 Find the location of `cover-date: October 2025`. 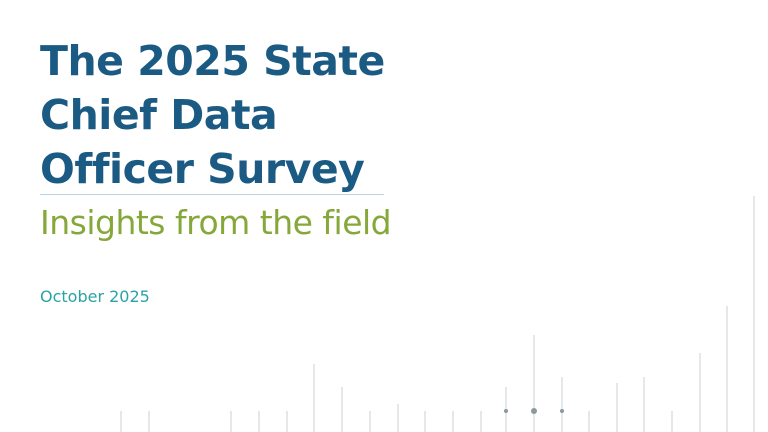

cover-date: October 2025 is located at coordinates (95, 296).